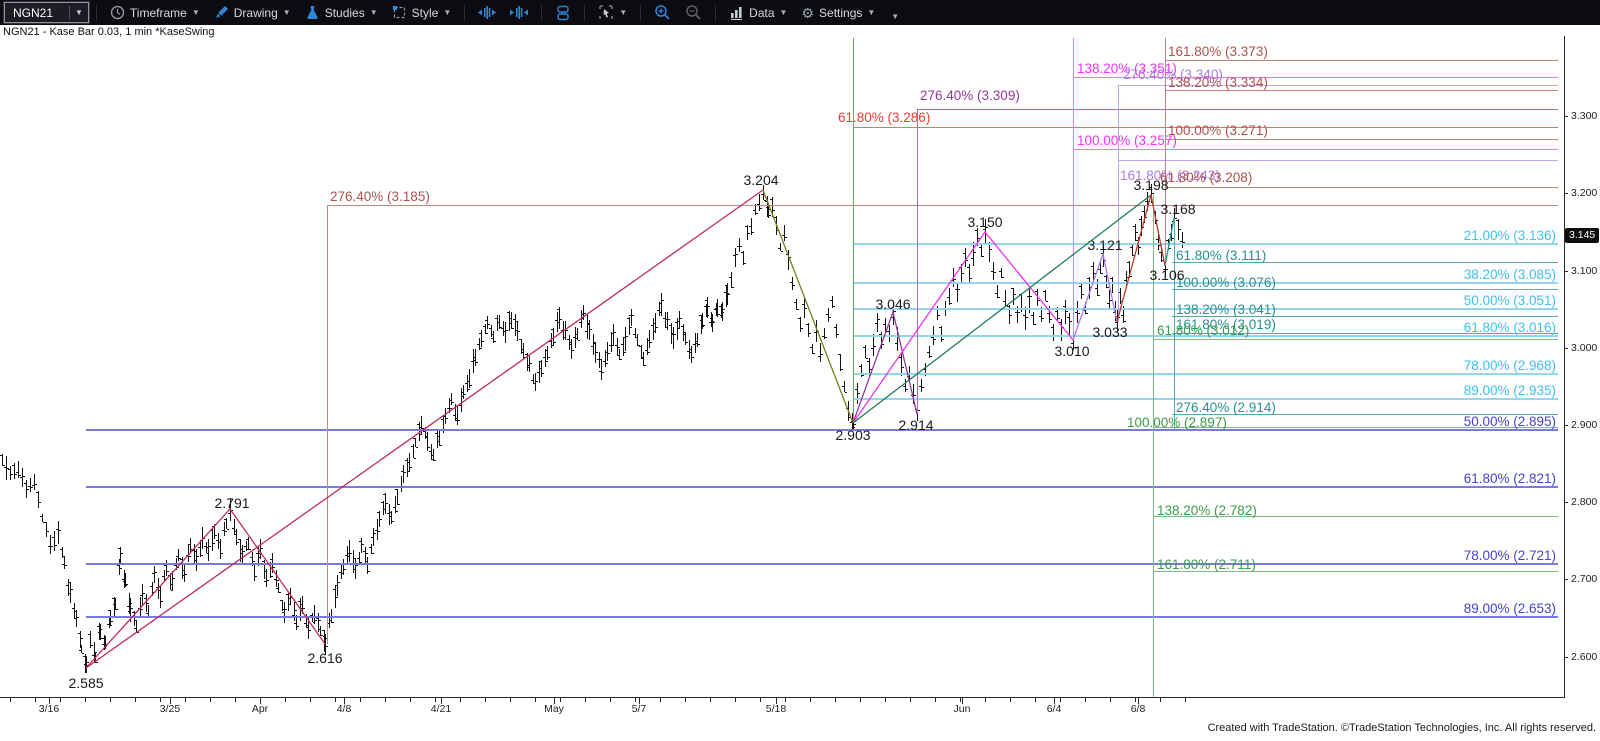 Image resolution: width=1600 pixels, height=741 pixels. What do you see at coordinates (1509, 274) in the screenshot?
I see `fib-label: 38.20% (3.085)` at bounding box center [1509, 274].